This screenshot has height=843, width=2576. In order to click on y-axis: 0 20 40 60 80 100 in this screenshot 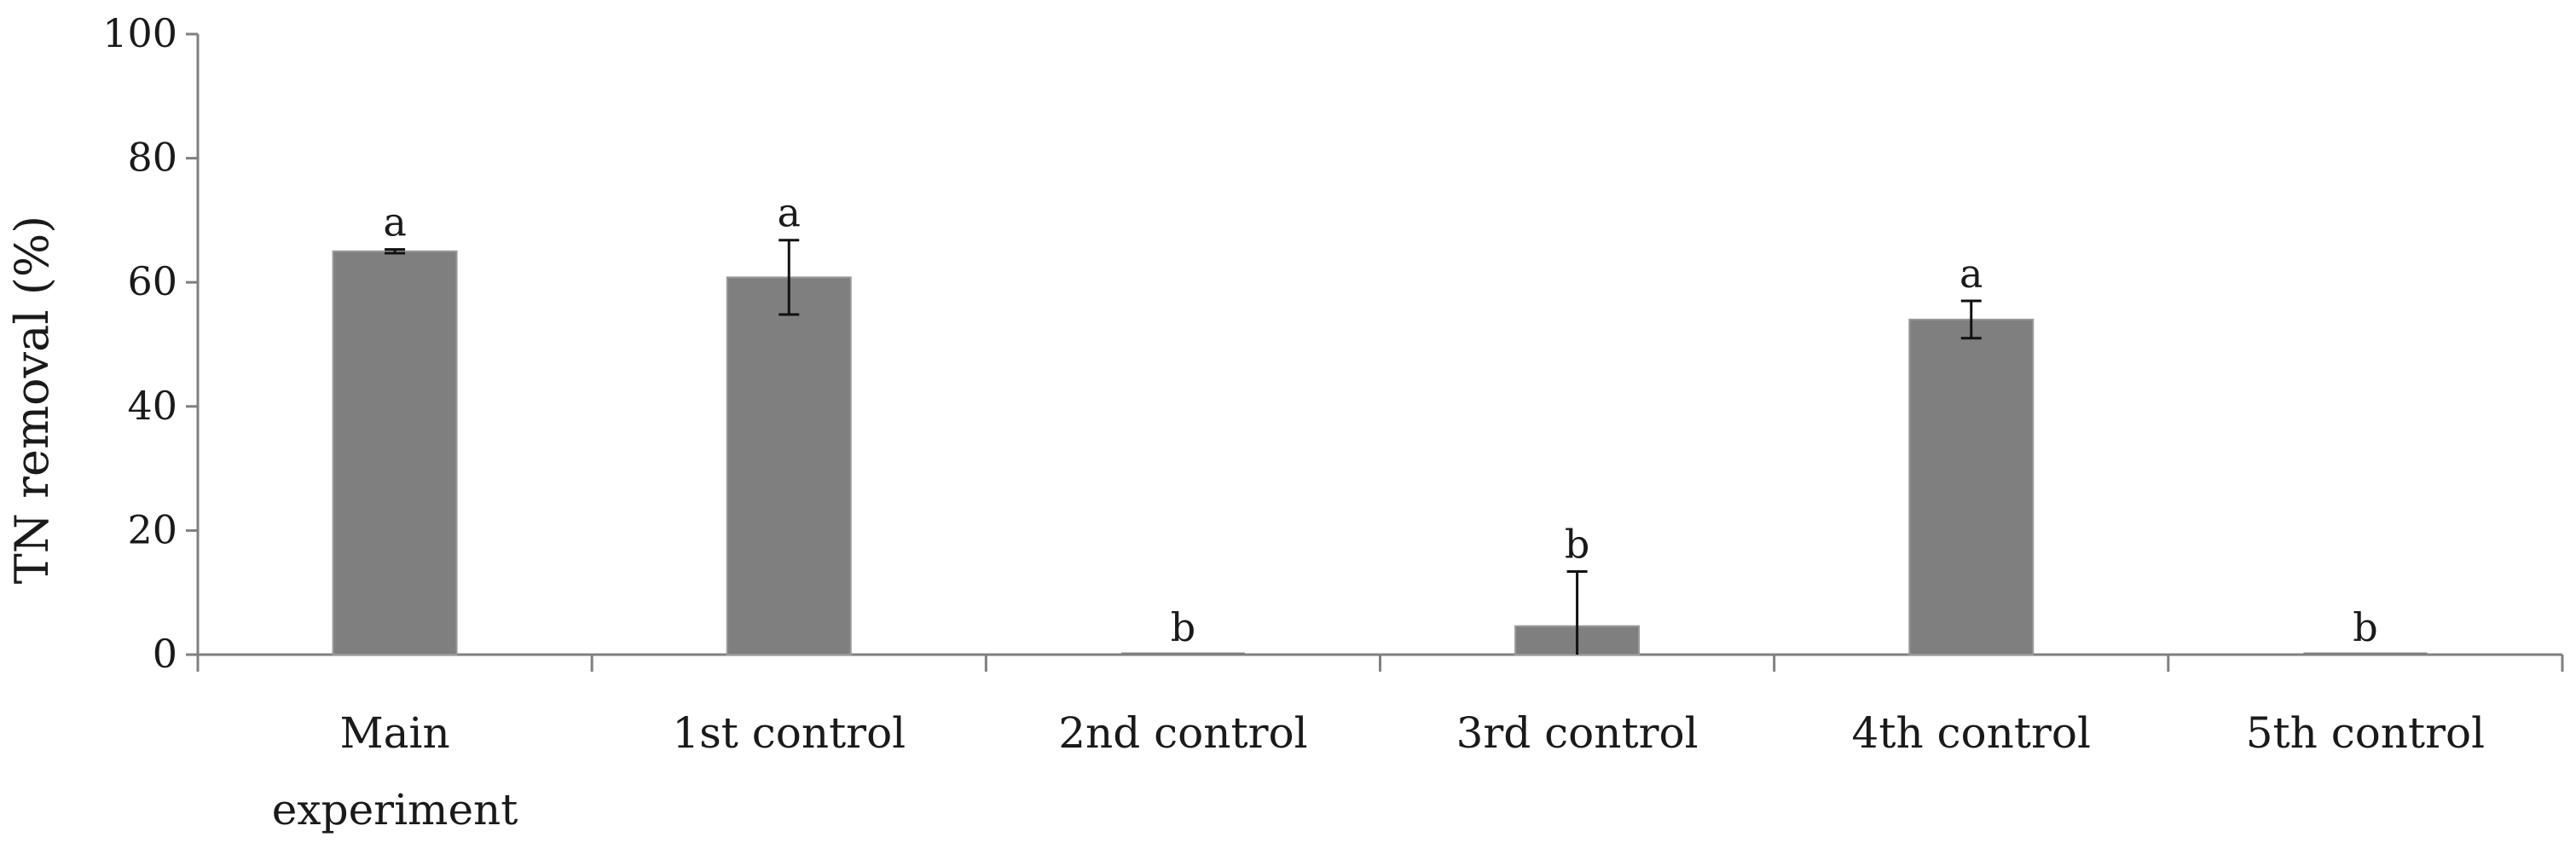, I will do `click(151, 344)`.